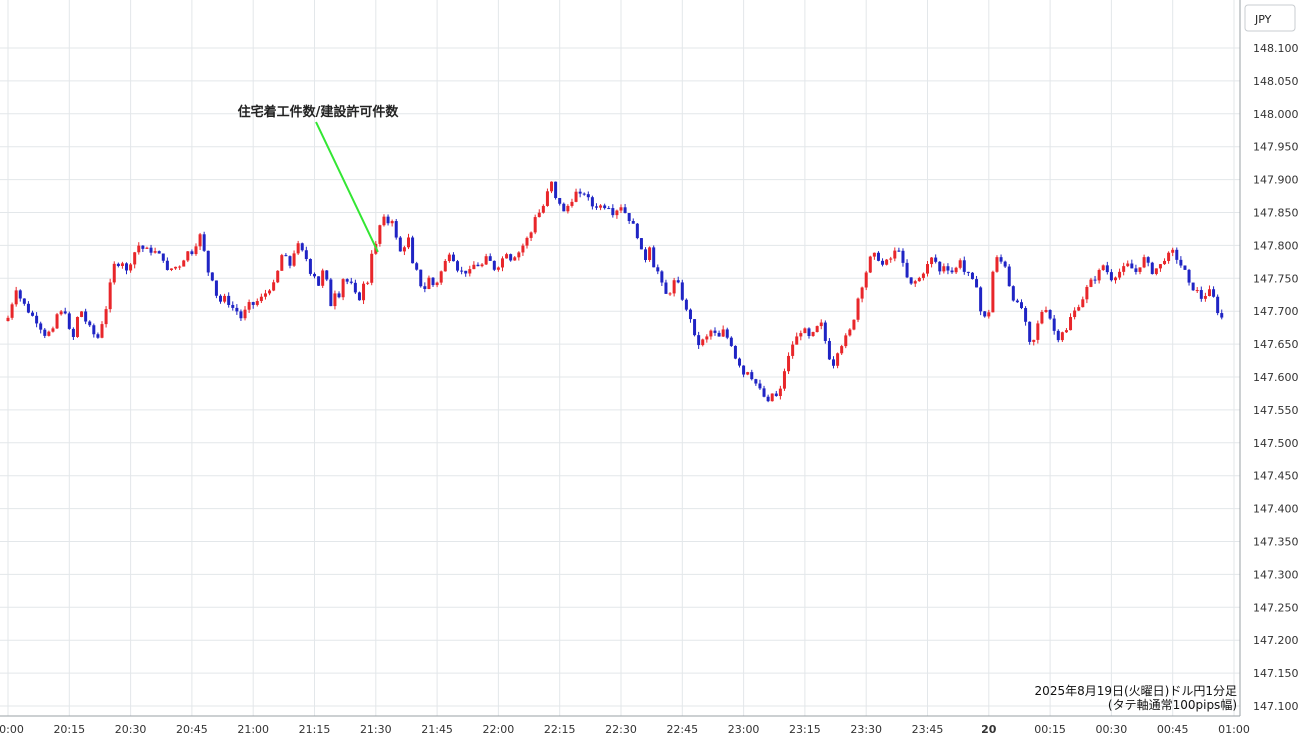 Image resolution: width=1300 pixels, height=749 pixels. Describe the element at coordinates (1276, 213) in the screenshot. I see `price-tick-label: 147.850` at that location.